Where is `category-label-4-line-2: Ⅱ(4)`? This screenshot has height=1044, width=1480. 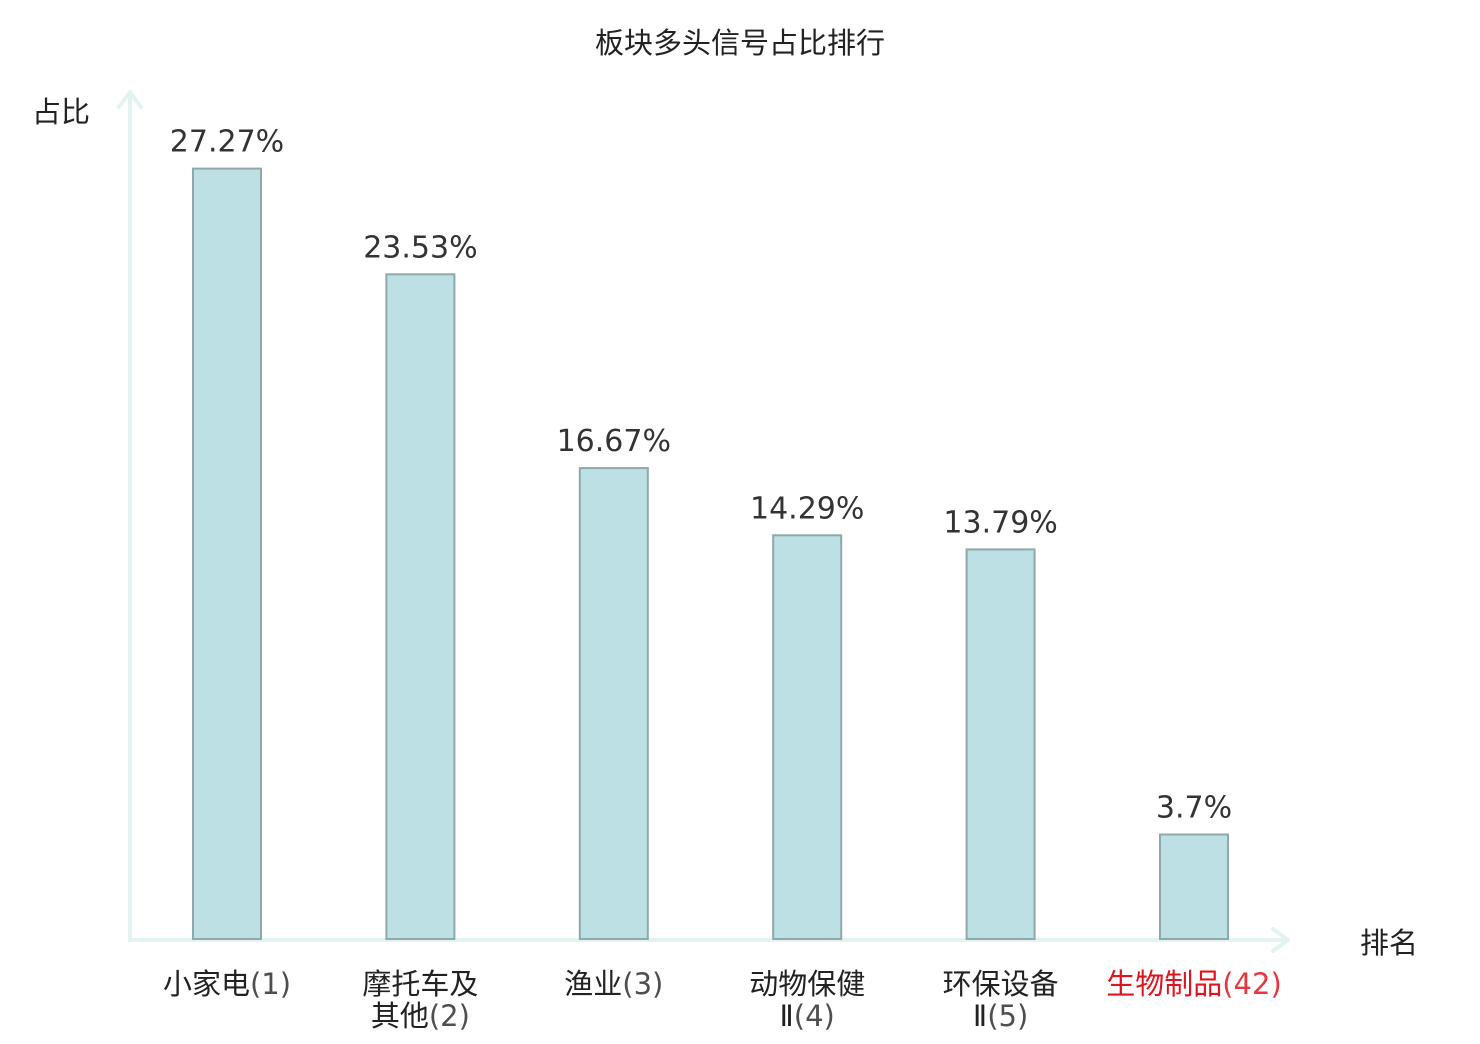
category-label-4-line-2: Ⅱ(4) is located at coordinates (807, 1016).